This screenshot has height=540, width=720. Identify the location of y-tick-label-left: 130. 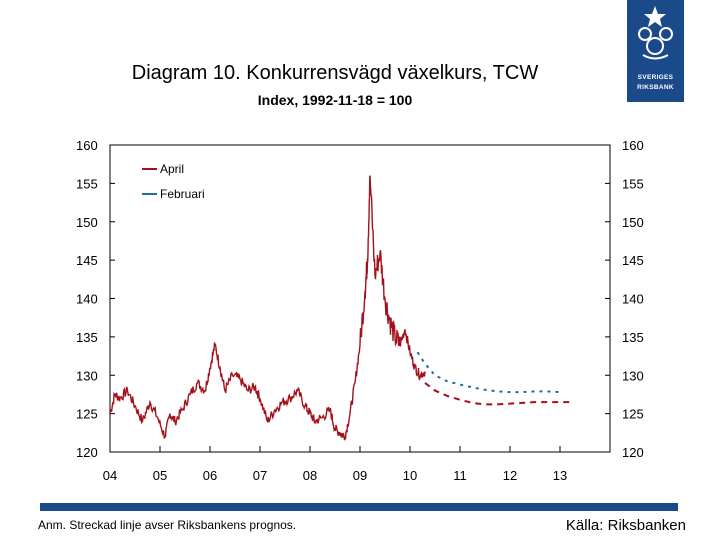
(87, 375).